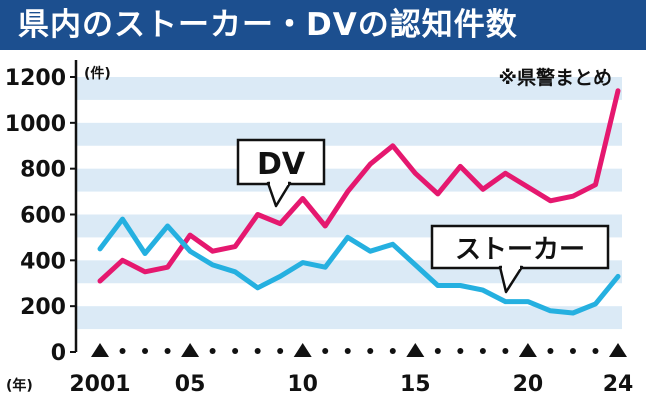  Describe the element at coordinates (415, 384) in the screenshot. I see `x-tick-label: 15` at that location.